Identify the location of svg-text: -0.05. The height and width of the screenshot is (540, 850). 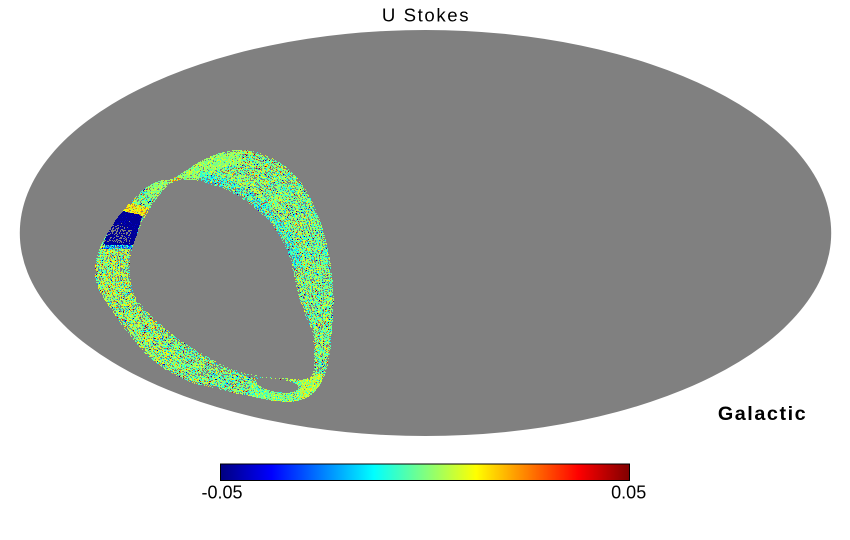
(221, 492).